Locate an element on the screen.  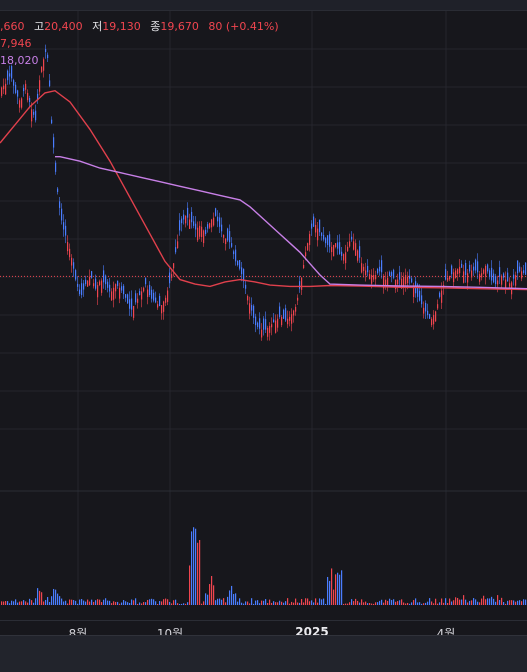
change-value: 80 (+0.41%) is located at coordinates (243, 26).